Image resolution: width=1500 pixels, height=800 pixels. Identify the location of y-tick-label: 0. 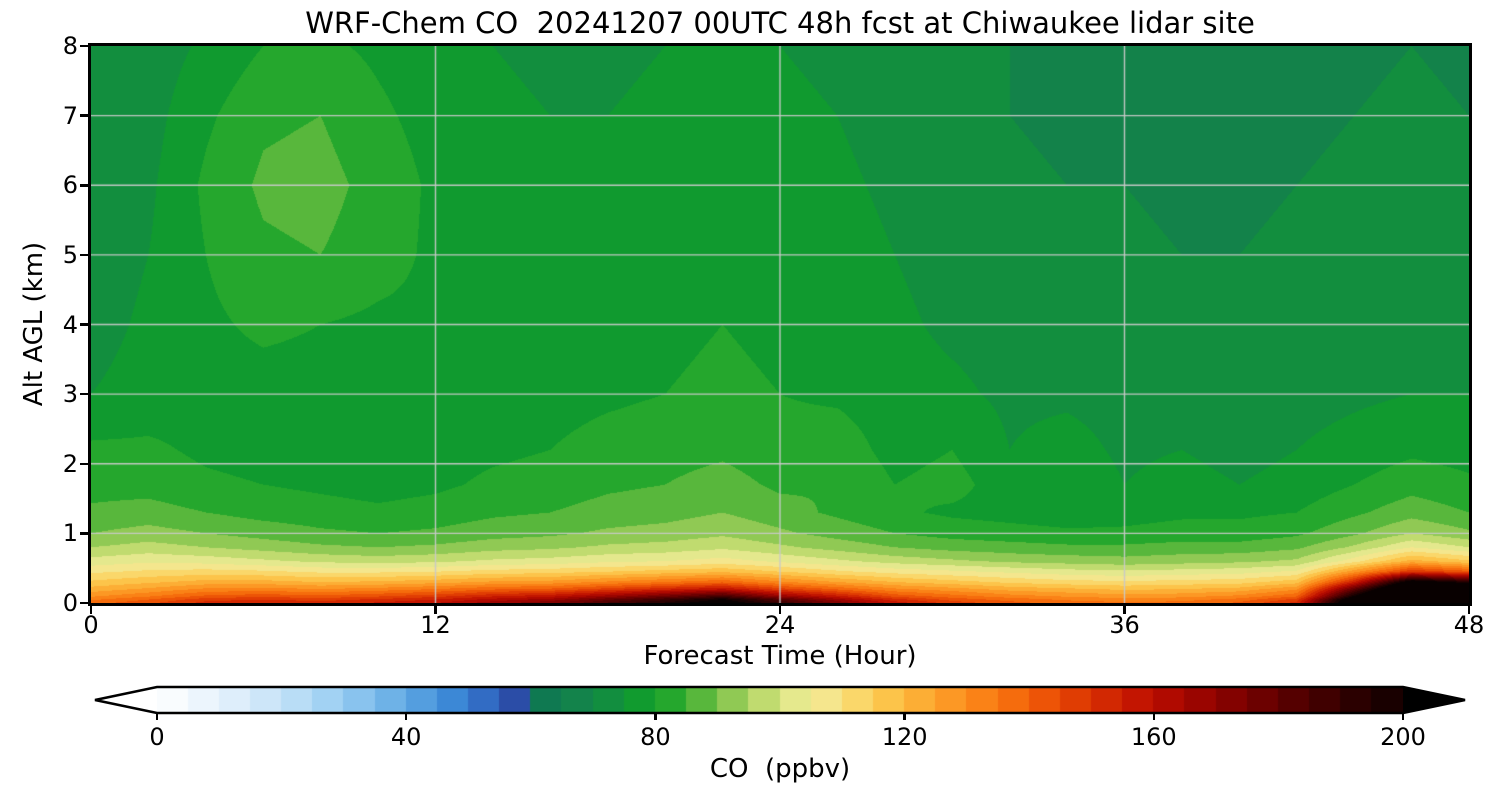
(70, 603).